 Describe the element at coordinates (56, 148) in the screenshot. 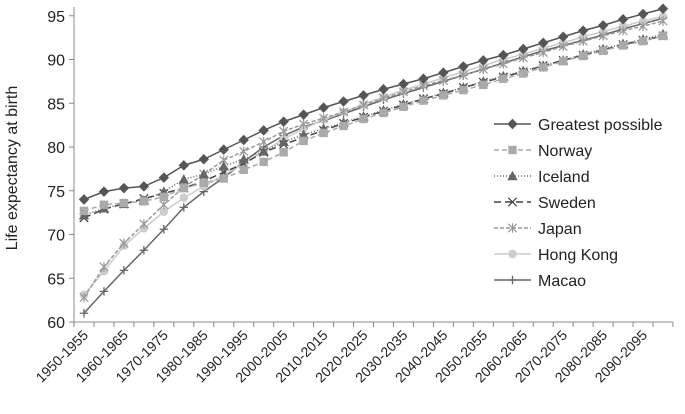

I see `y-tick-label: 80` at that location.